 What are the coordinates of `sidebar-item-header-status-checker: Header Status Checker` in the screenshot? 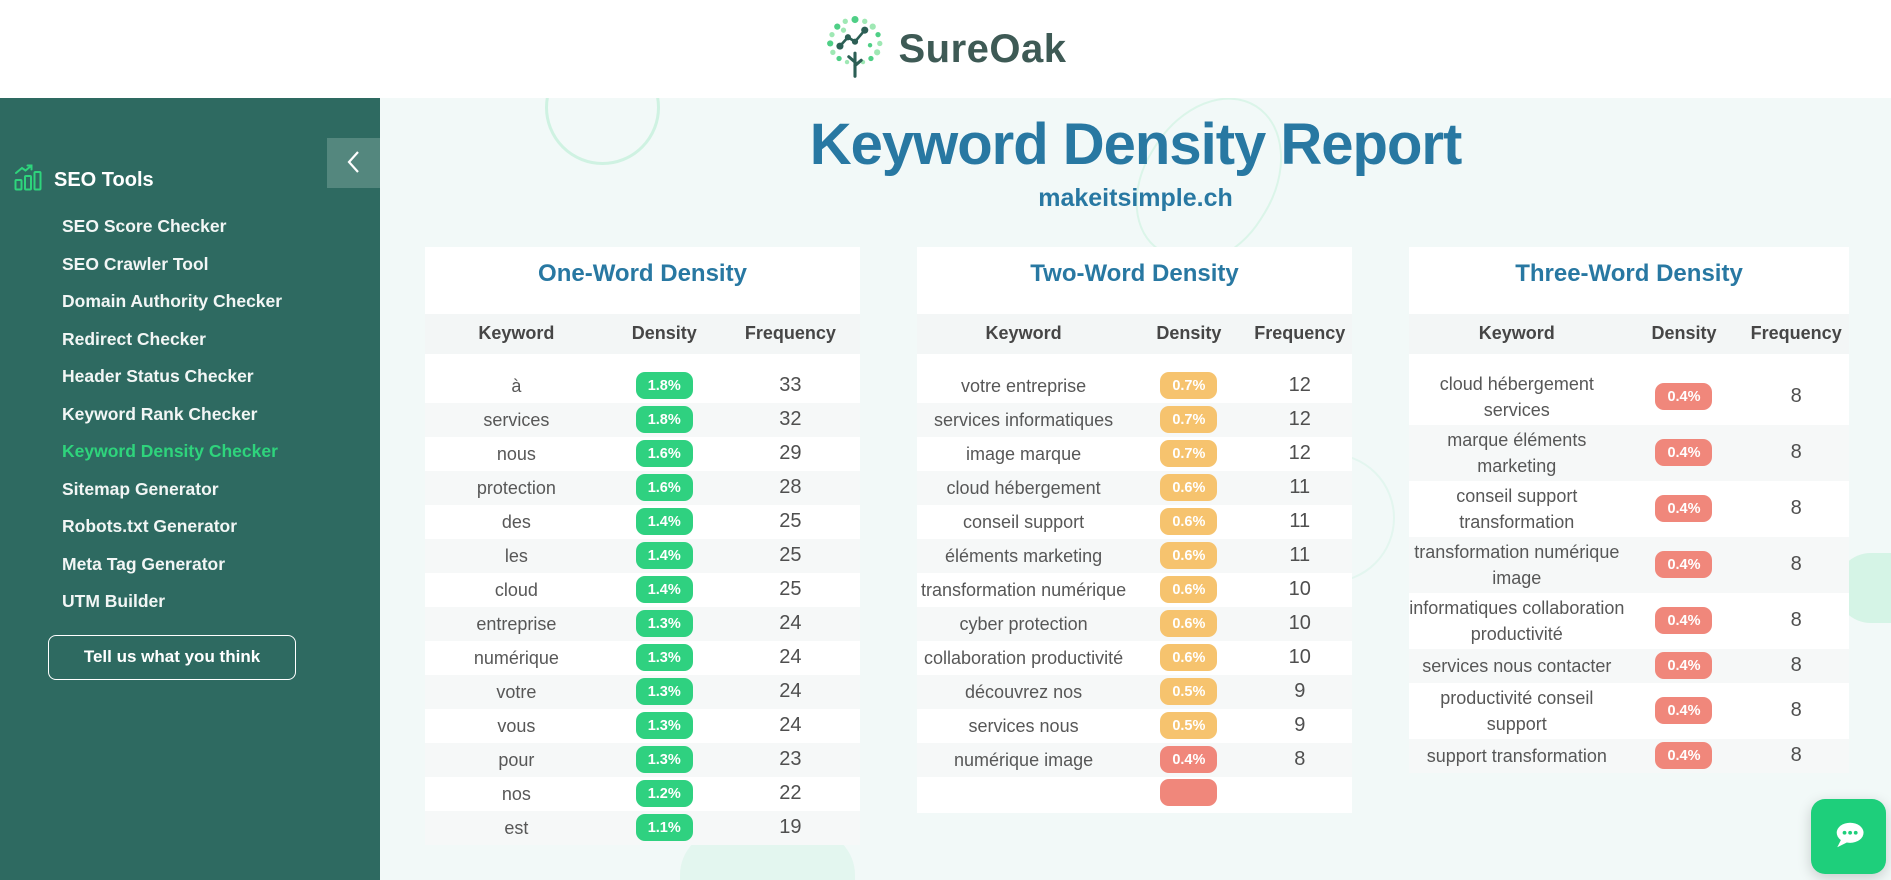 It's located at (190, 377).